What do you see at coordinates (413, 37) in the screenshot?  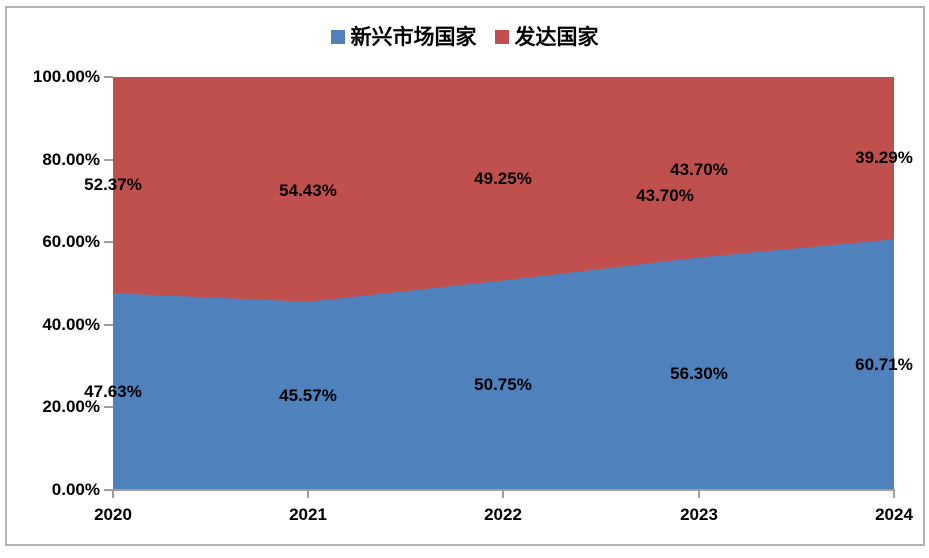 I see `legend-label-emerging-markets: 新兴市场国家` at bounding box center [413, 37].